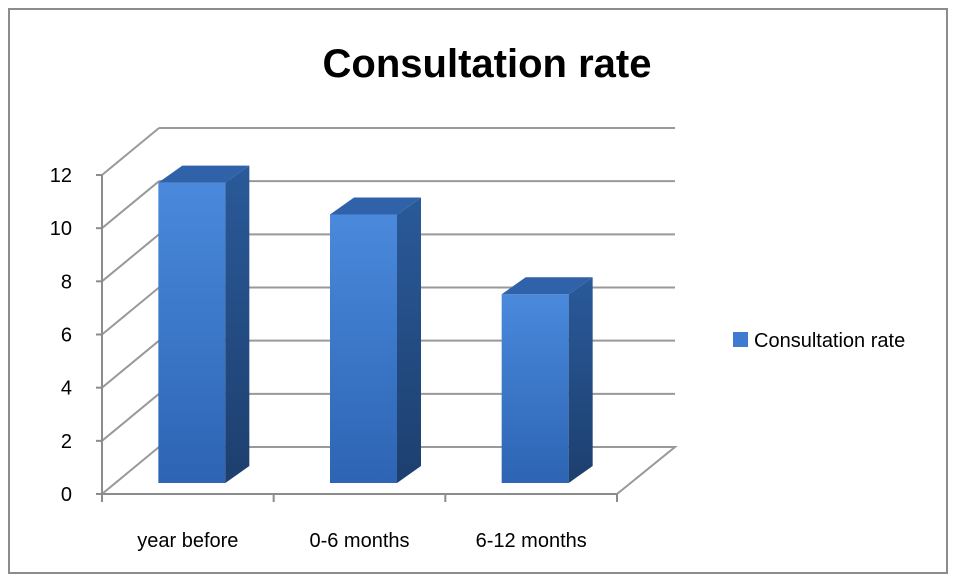 The height and width of the screenshot is (581, 958). Describe the element at coordinates (187, 541) in the screenshot. I see `x-tick-label: year before` at that location.